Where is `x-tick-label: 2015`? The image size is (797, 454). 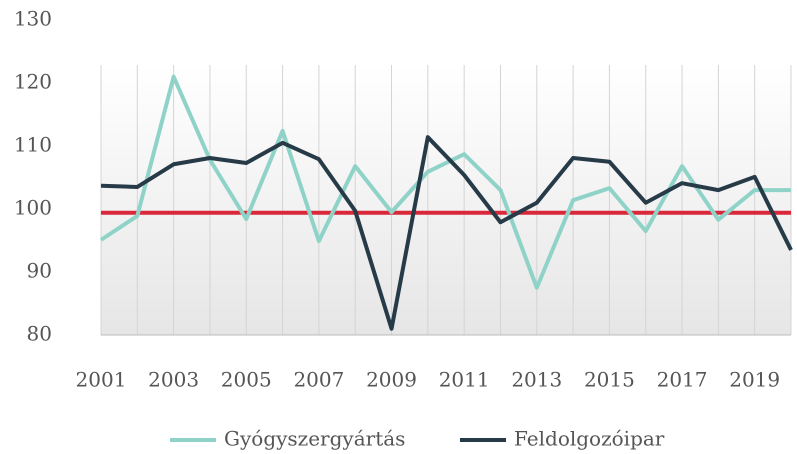
x-tick-label: 2015 is located at coordinates (609, 380).